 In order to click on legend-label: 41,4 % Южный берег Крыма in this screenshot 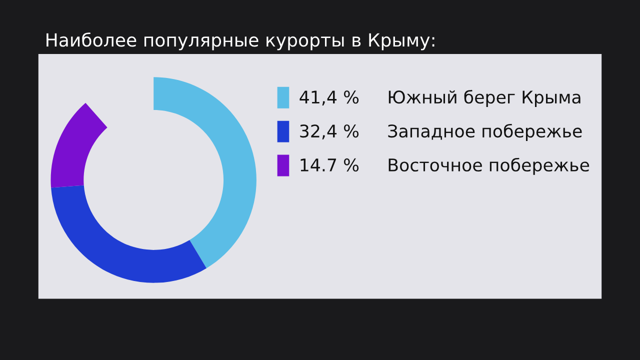, I will do `click(440, 99)`.